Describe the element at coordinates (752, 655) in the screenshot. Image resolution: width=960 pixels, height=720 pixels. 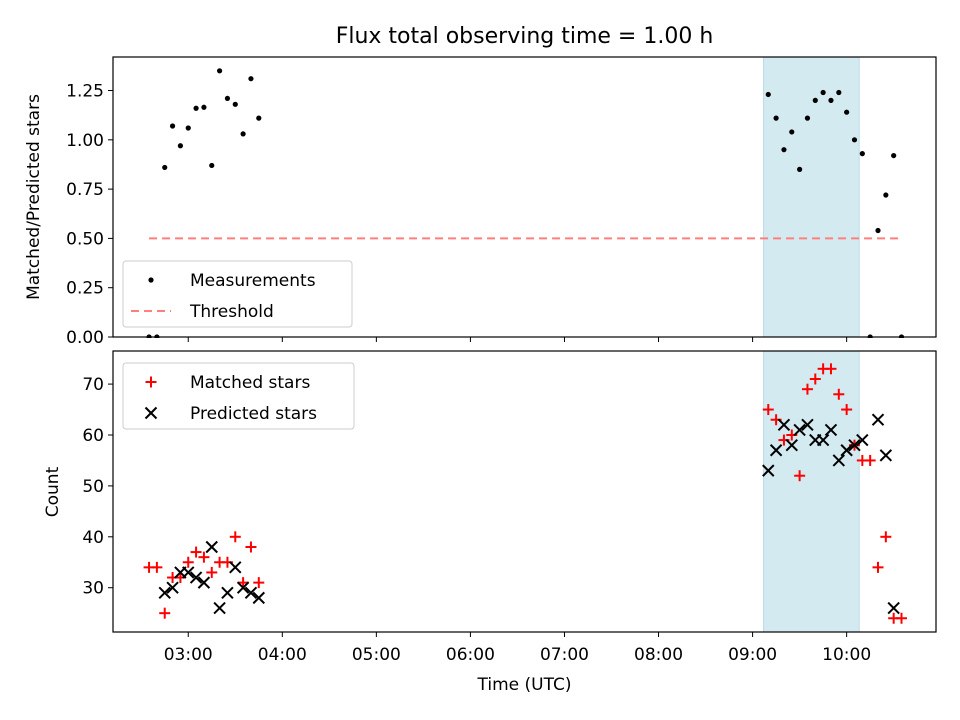
I see `x-tick-label: 09:00` at that location.